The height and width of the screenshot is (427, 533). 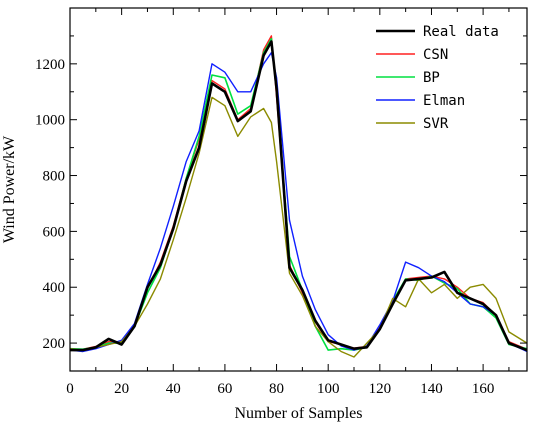 I want to click on x-tick-label: 0, so click(x=70, y=389).